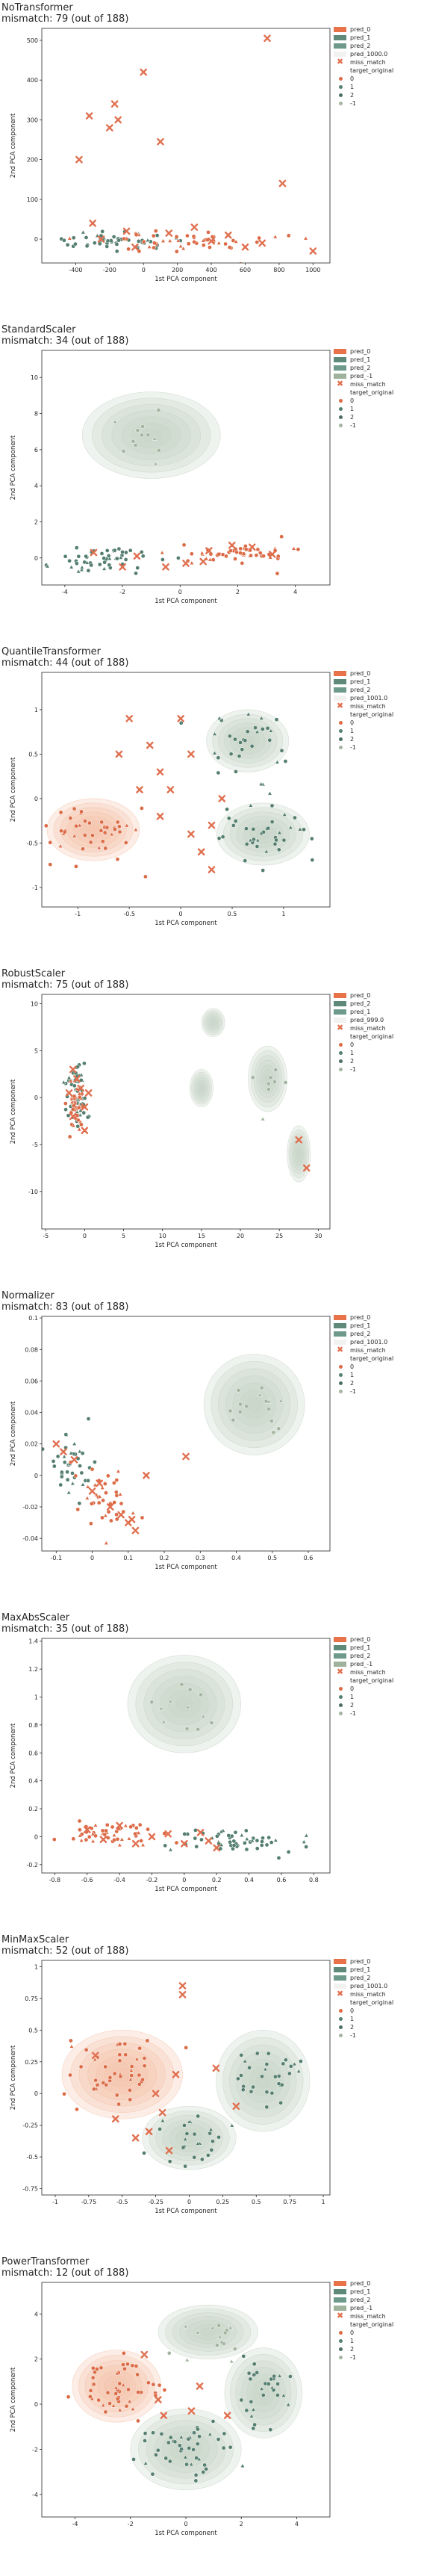  Describe the element at coordinates (35, 1145) in the screenshot. I see `y-tick-label: -5` at that location.